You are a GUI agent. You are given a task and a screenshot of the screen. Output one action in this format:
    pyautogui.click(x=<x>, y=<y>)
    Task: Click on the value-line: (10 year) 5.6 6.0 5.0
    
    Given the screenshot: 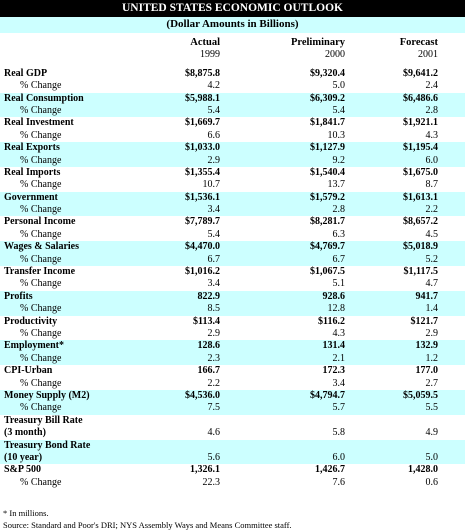 What is the action you would take?
    pyautogui.click(x=232, y=458)
    